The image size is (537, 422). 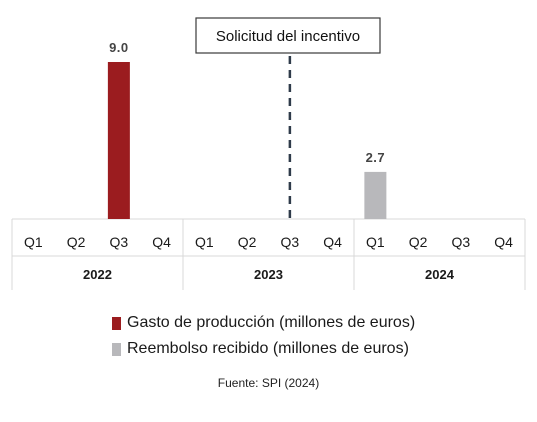 I want to click on annotation-box, so click(x=288, y=35).